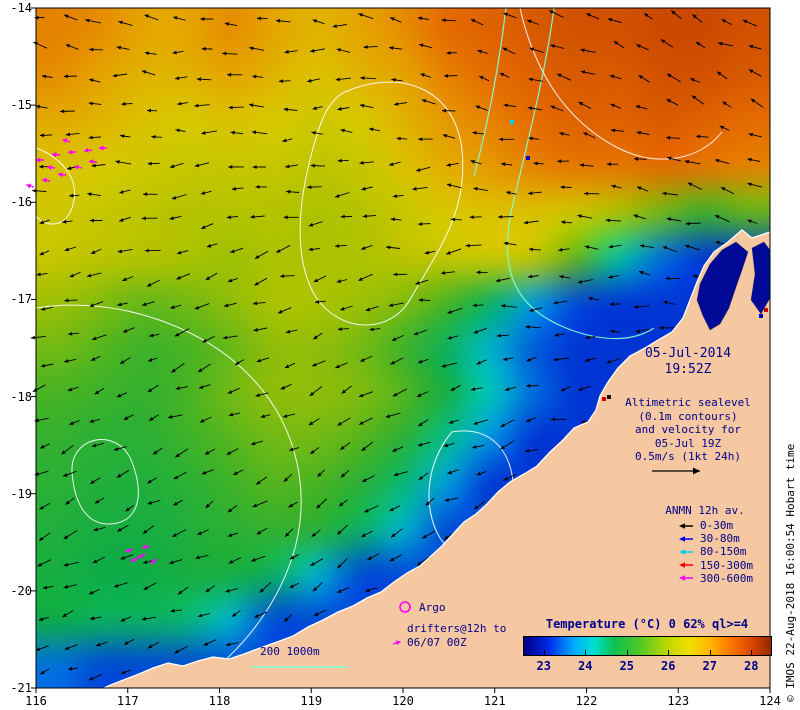 Image resolution: width=800 pixels, height=710 pixels. Describe the element at coordinates (586, 701) in the screenshot. I see `x-tick-label: 122` at that location.